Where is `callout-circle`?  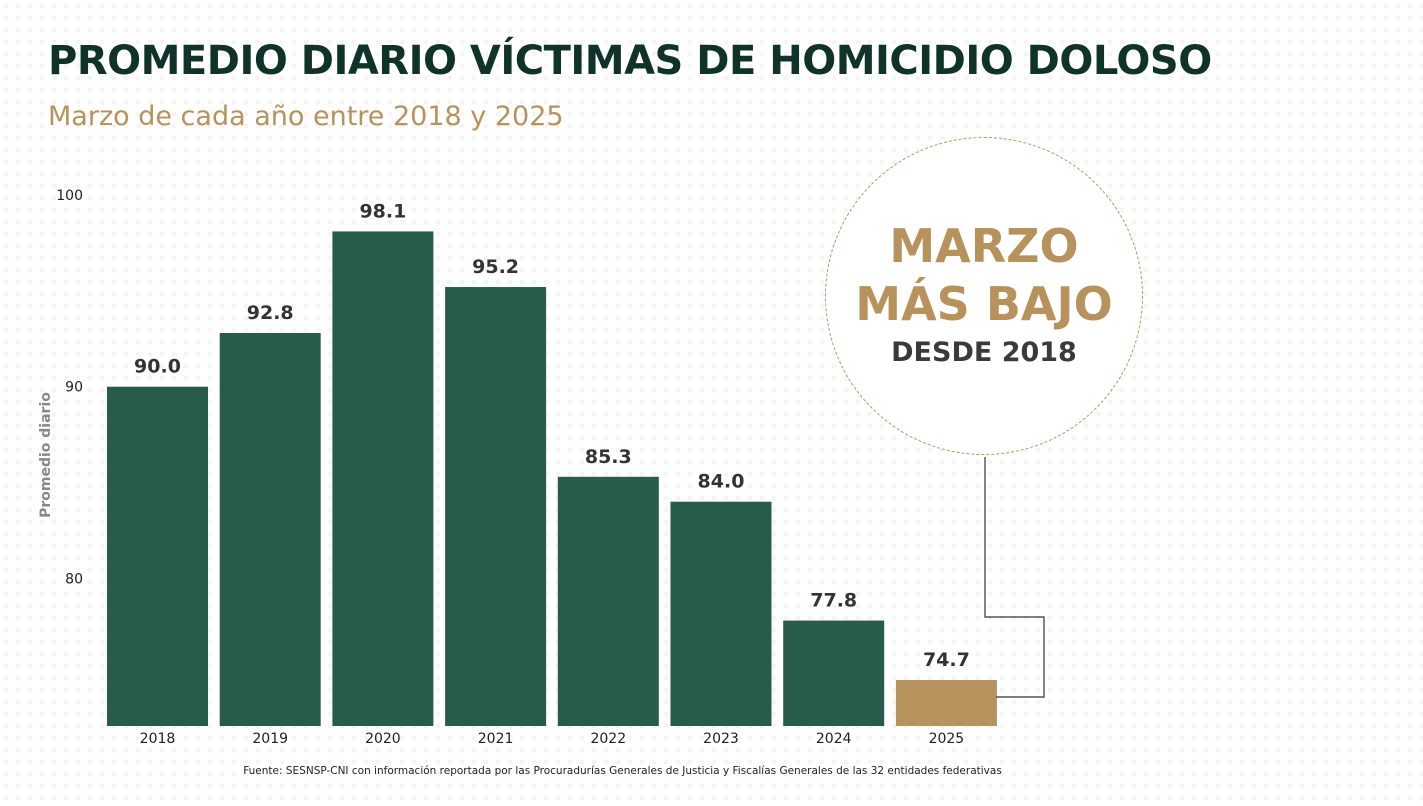 callout-circle is located at coordinates (984, 296).